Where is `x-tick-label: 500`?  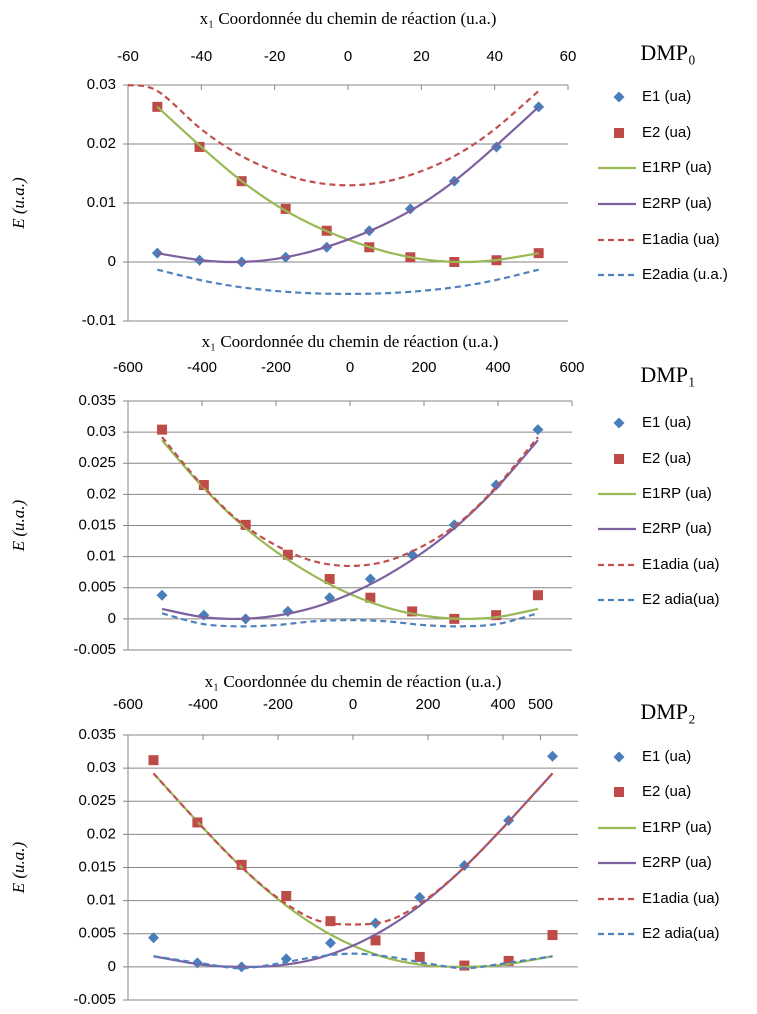 x-tick-label: 500 is located at coordinates (540, 704).